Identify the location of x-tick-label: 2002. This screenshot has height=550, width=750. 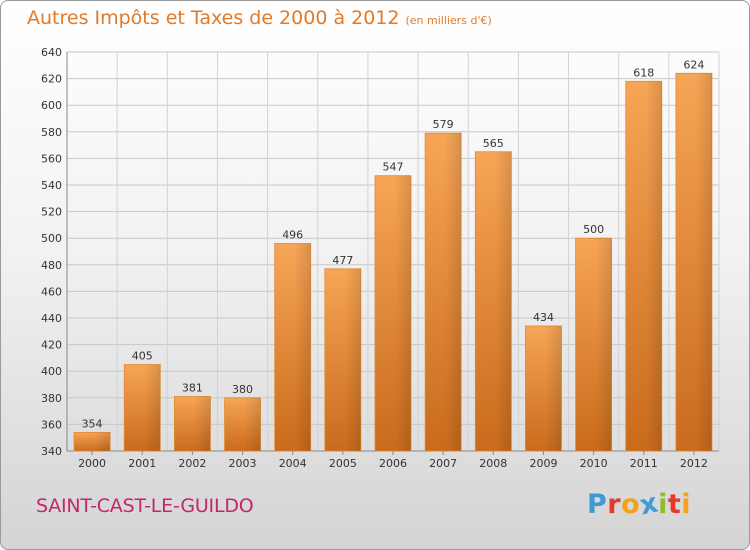
(192, 463).